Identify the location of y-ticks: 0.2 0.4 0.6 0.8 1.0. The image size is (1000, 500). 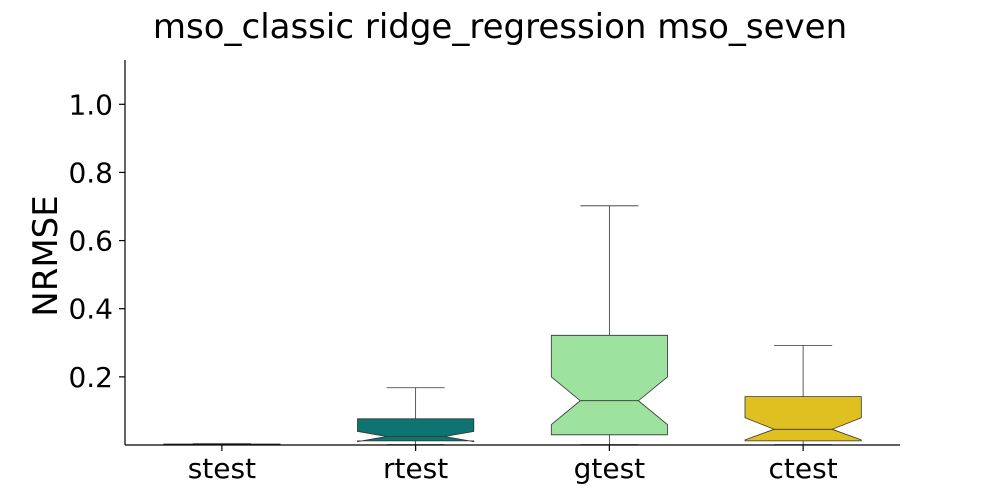
(96, 241).